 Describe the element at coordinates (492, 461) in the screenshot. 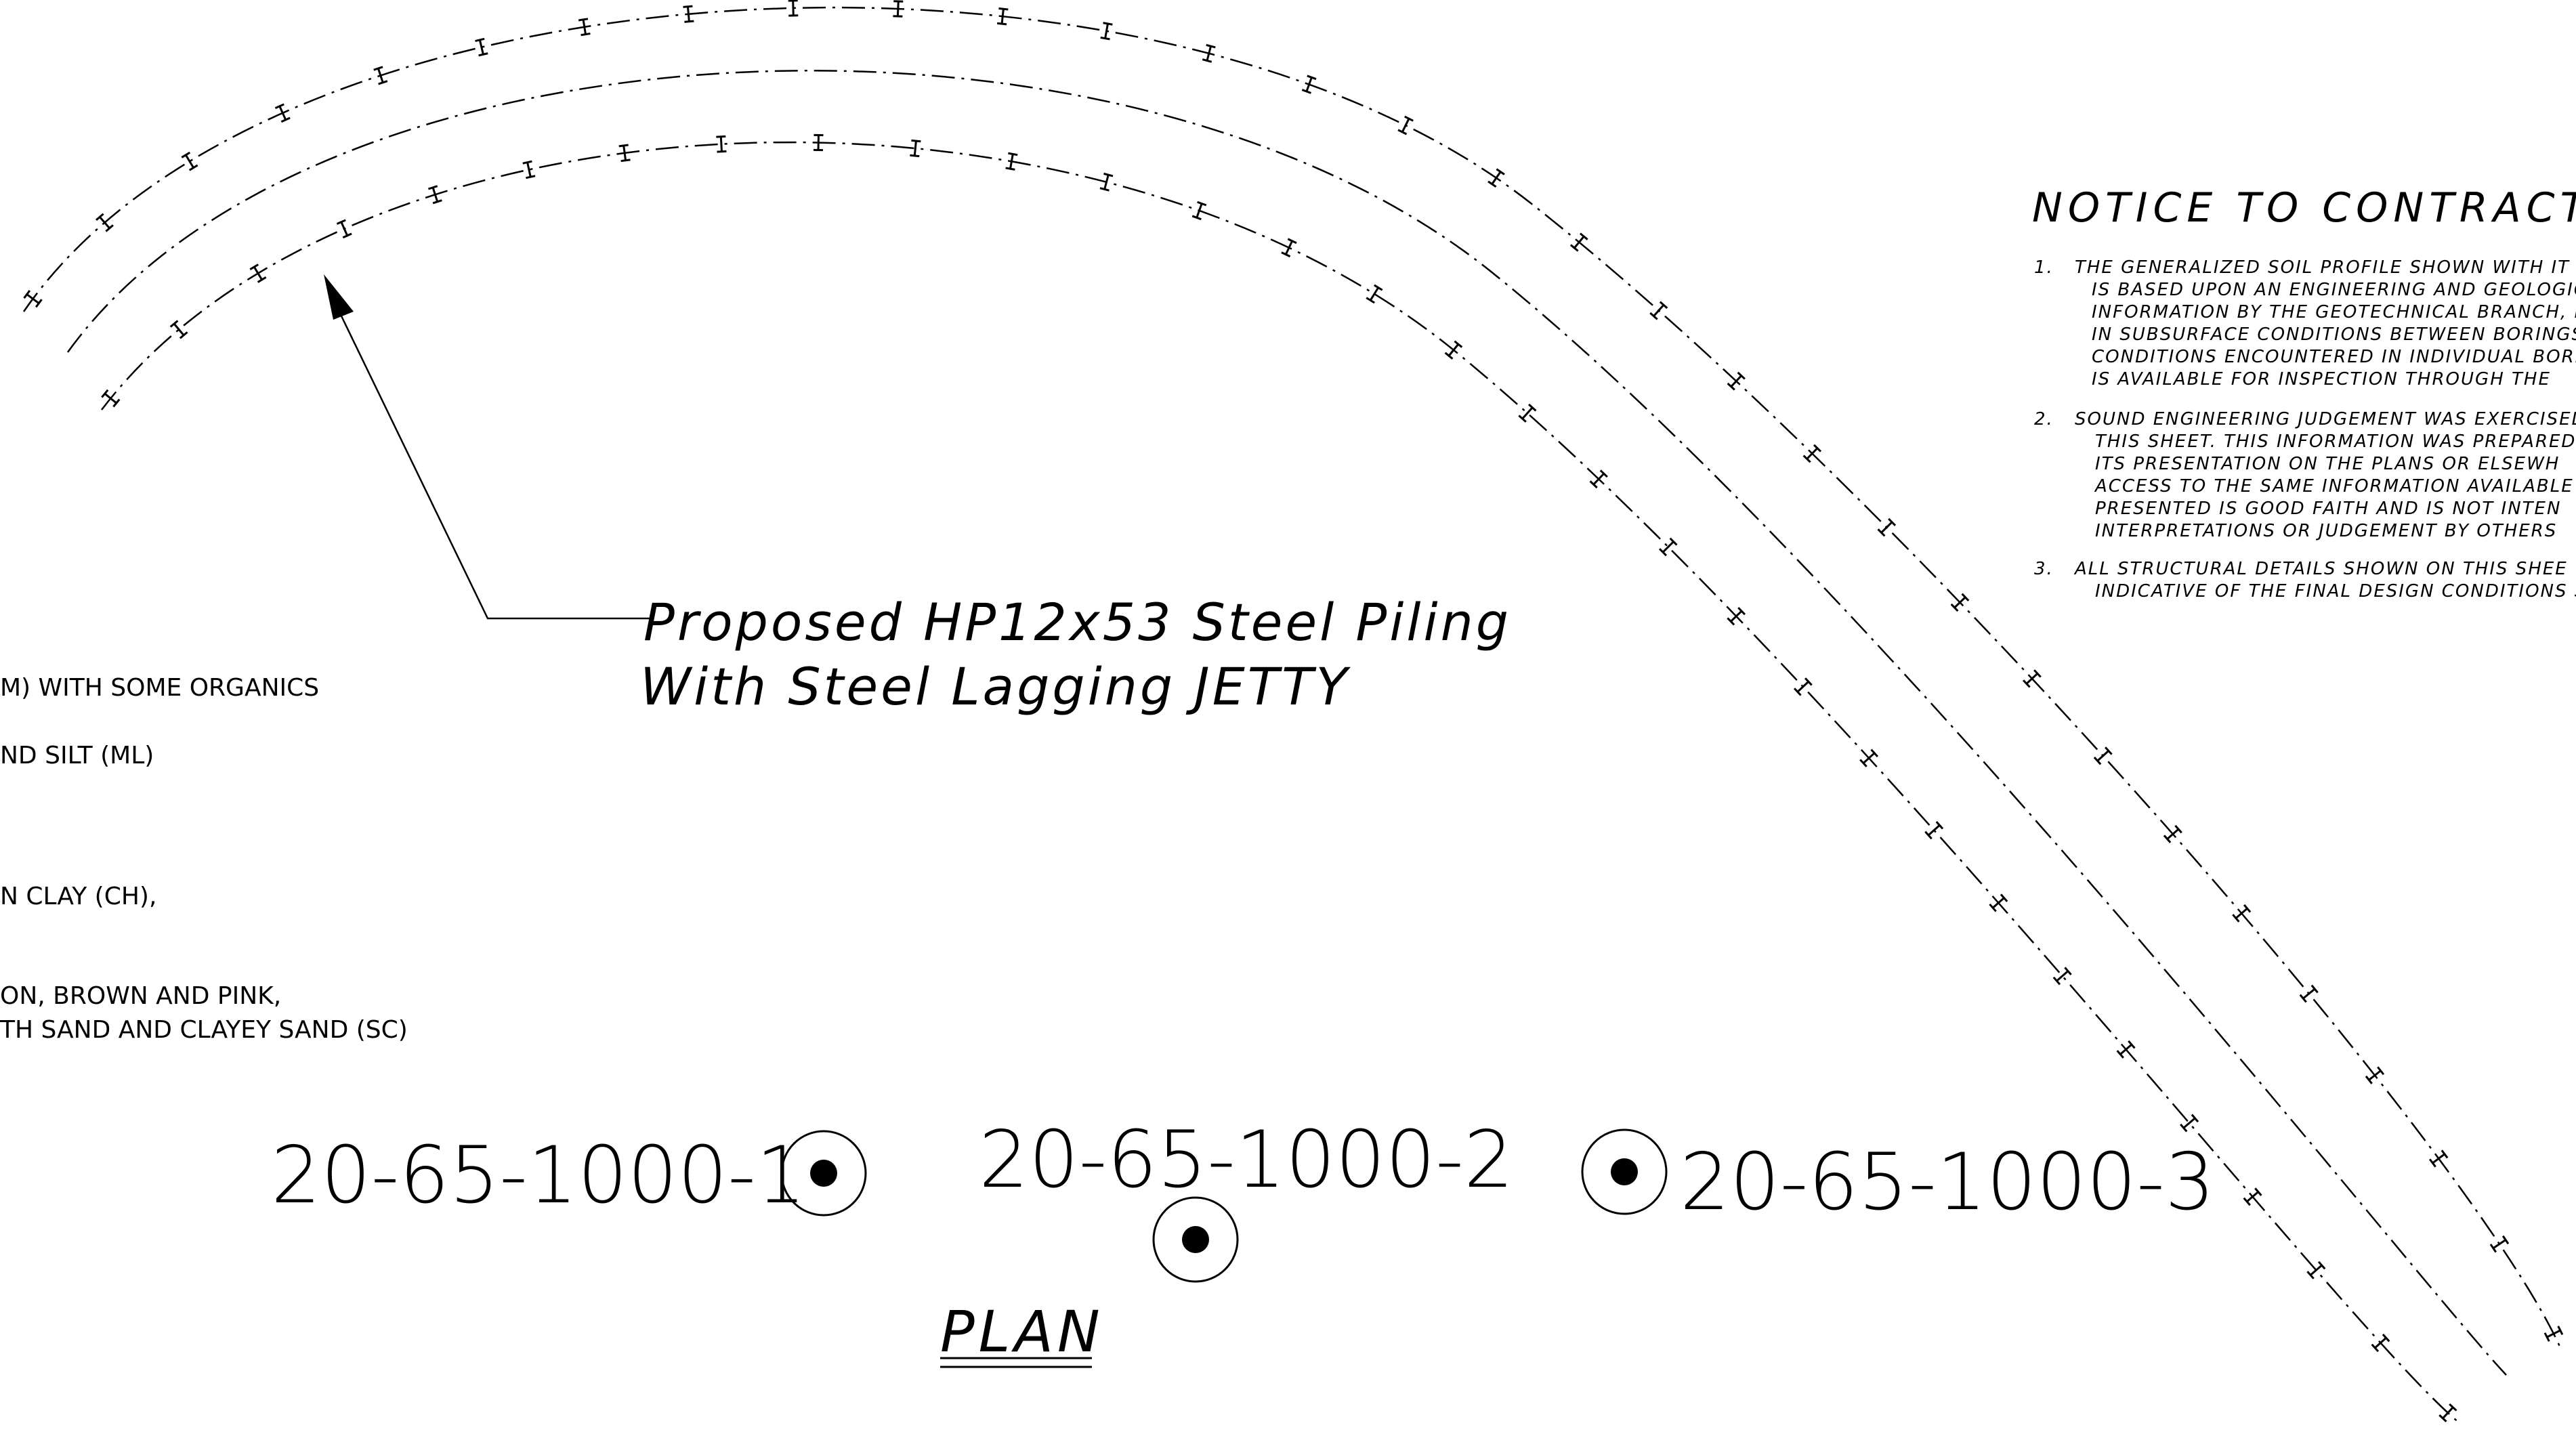

I see `leader-line` at that location.